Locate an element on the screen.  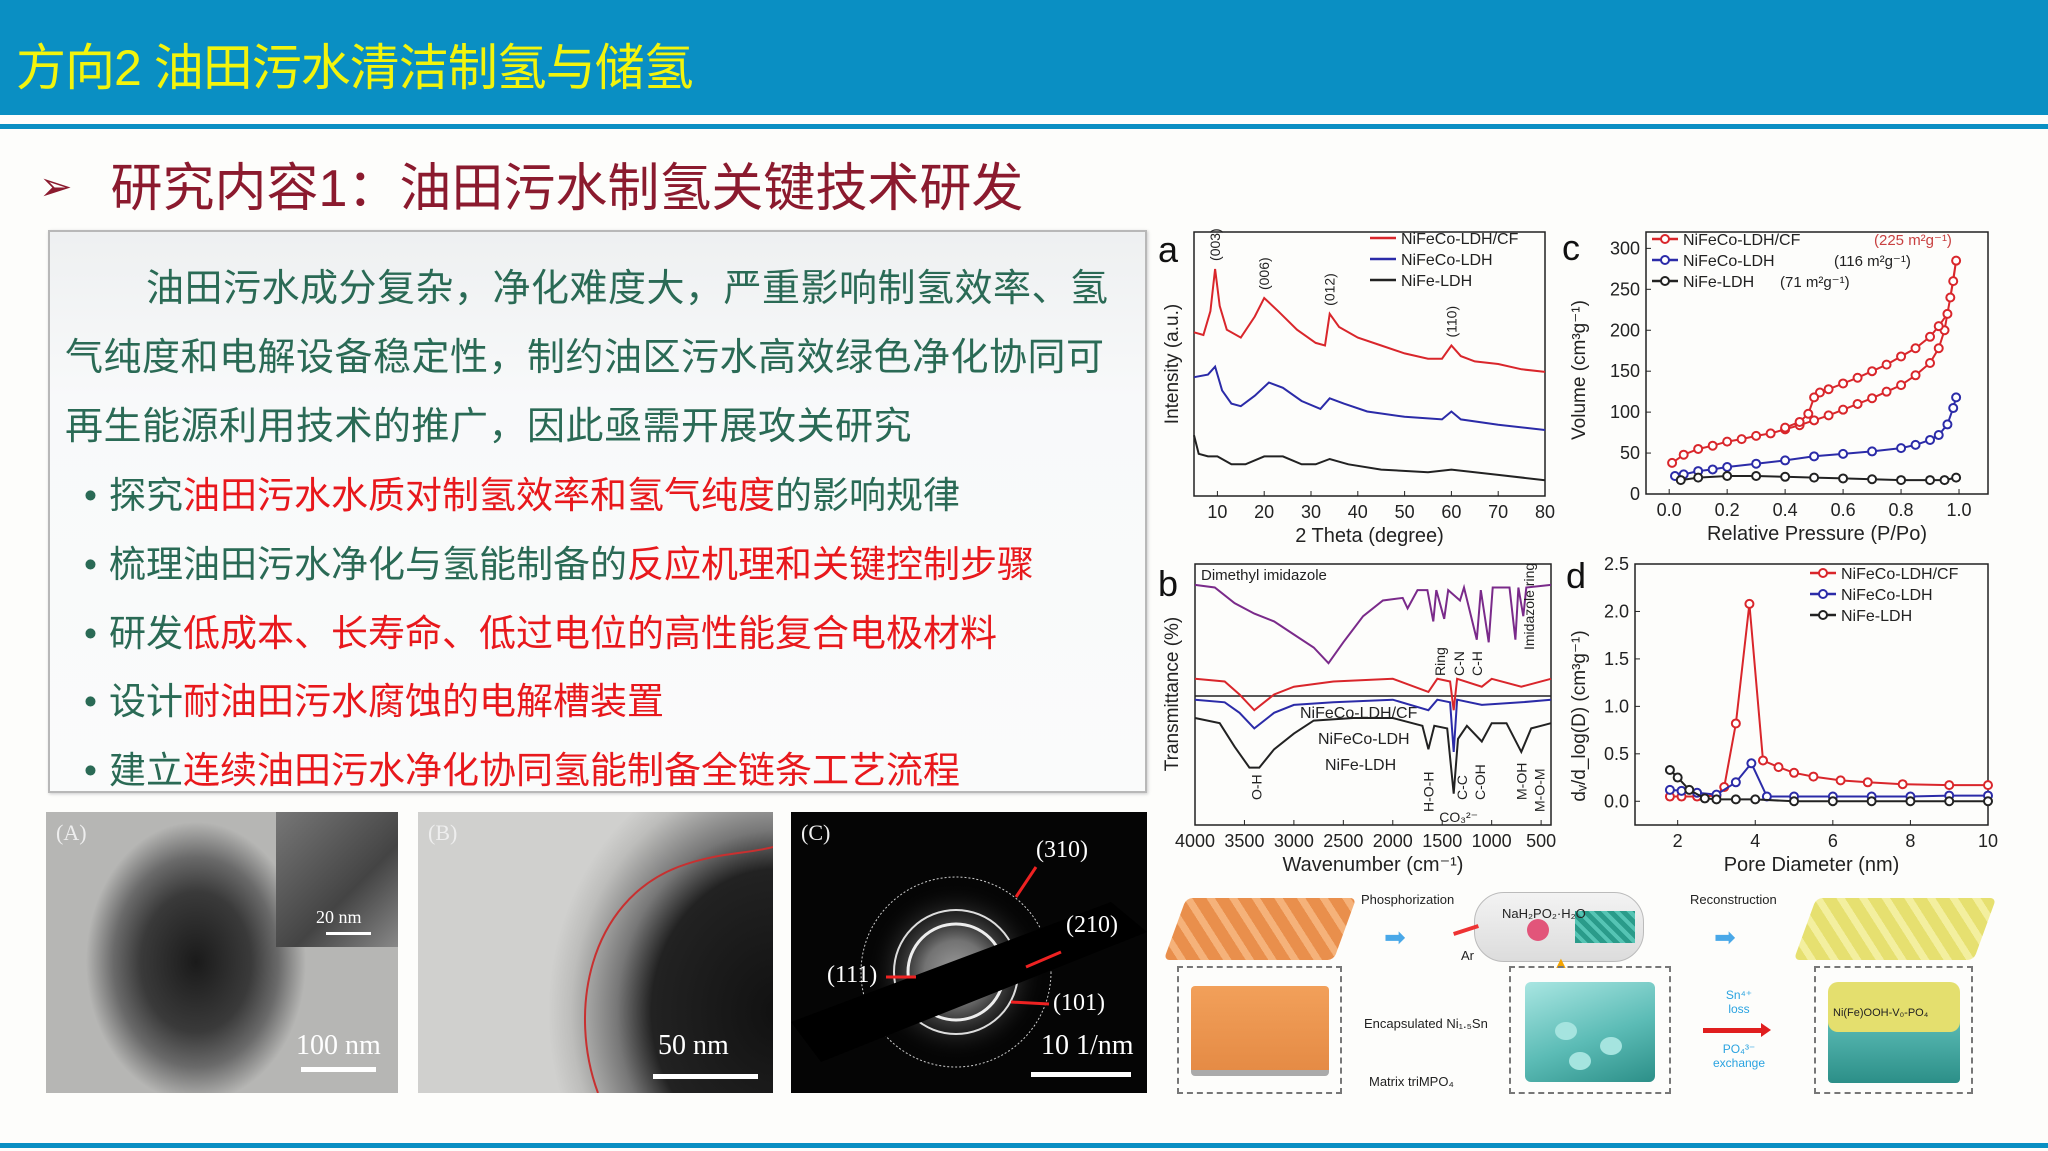
x-tick-label: 6 is located at coordinates (1833, 841).